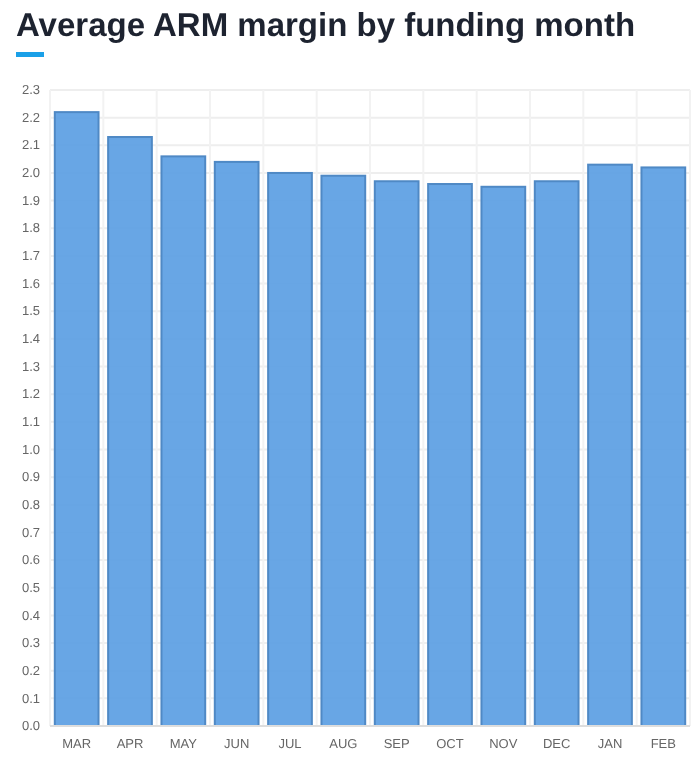 The width and height of the screenshot is (700, 766). Describe the element at coordinates (326, 26) in the screenshot. I see `chart-title: Average ARM margin by funding month` at that location.